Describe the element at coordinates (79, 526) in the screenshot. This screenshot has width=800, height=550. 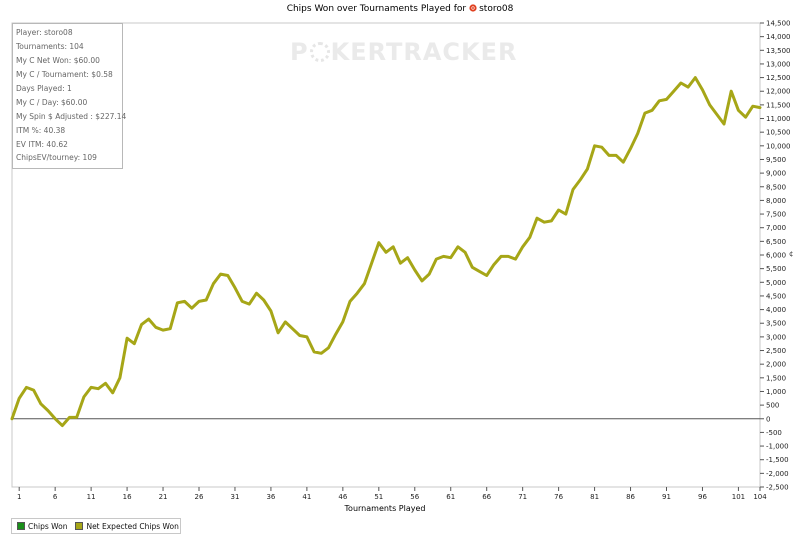
I see `legend-swatch-net-expected` at that location.